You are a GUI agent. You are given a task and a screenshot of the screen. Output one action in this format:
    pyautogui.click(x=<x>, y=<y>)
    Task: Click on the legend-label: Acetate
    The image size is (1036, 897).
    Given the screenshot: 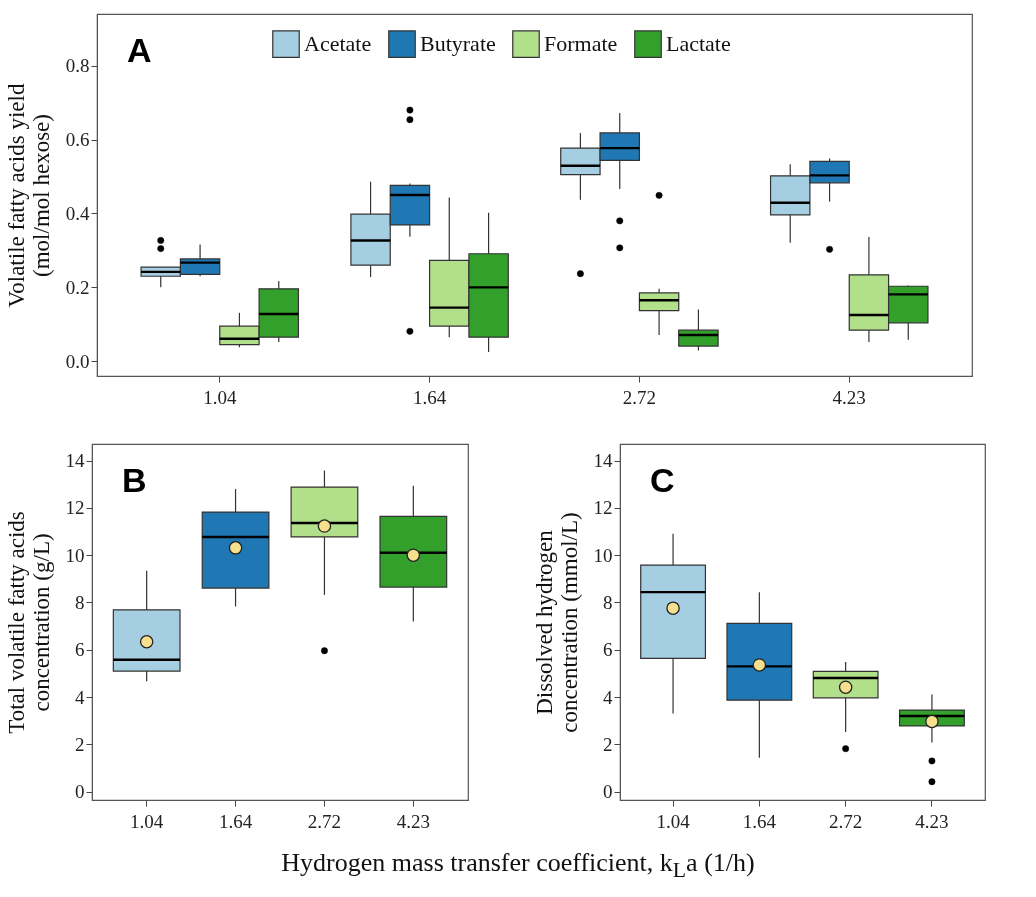 What is the action you would take?
    pyautogui.click(x=338, y=44)
    